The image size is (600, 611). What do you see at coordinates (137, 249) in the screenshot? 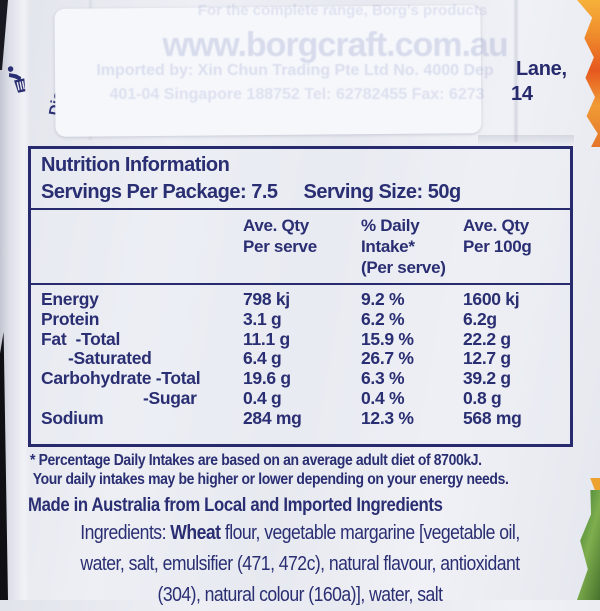
I see `column-header-spacer` at bounding box center [137, 249].